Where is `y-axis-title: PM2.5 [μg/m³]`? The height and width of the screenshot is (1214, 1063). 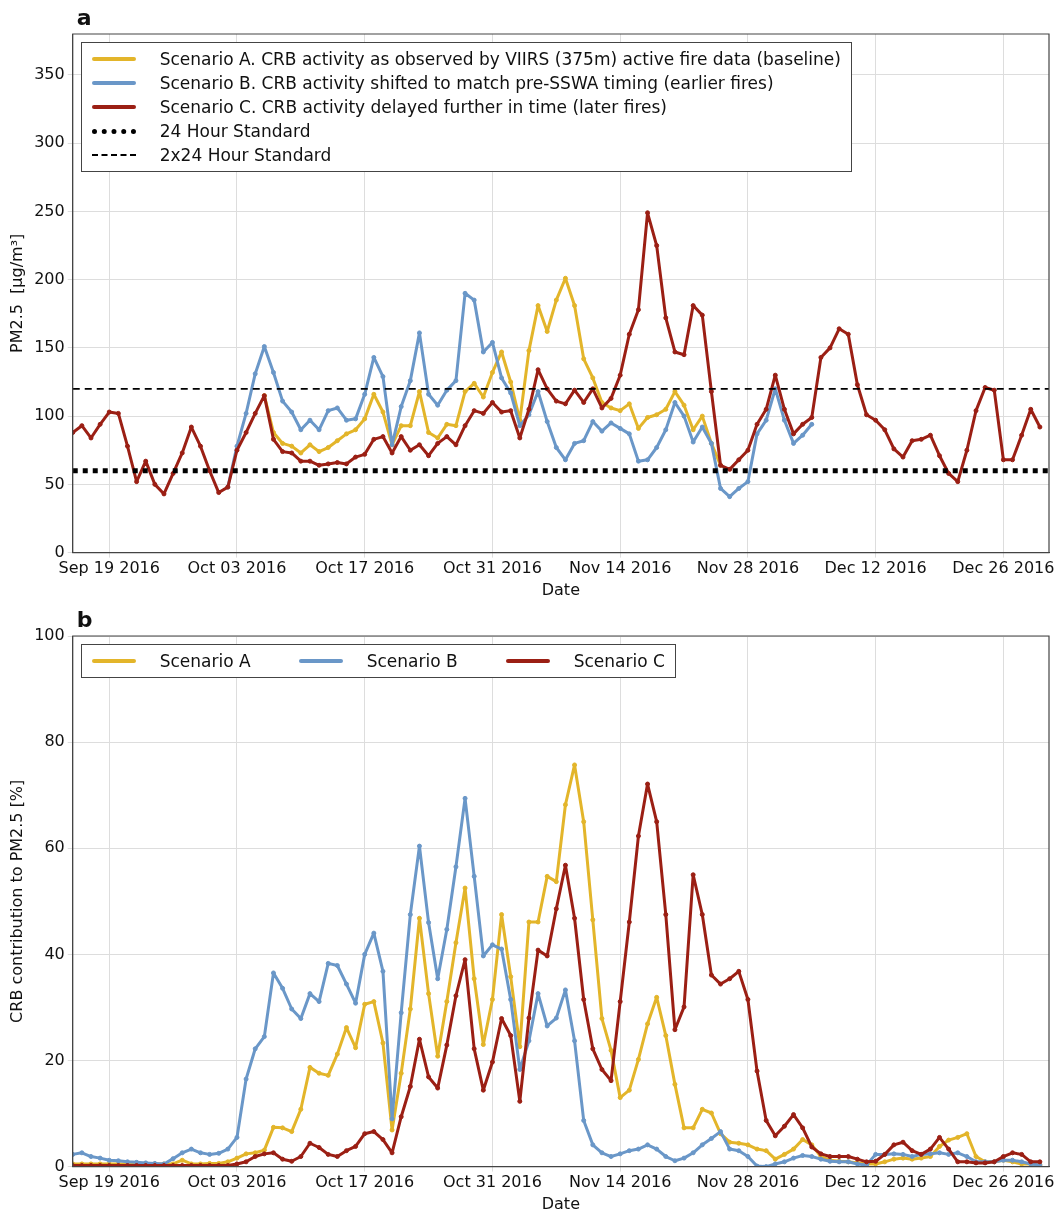
y-axis-title: PM2.5 [μg/m³] is located at coordinates (16, 293).